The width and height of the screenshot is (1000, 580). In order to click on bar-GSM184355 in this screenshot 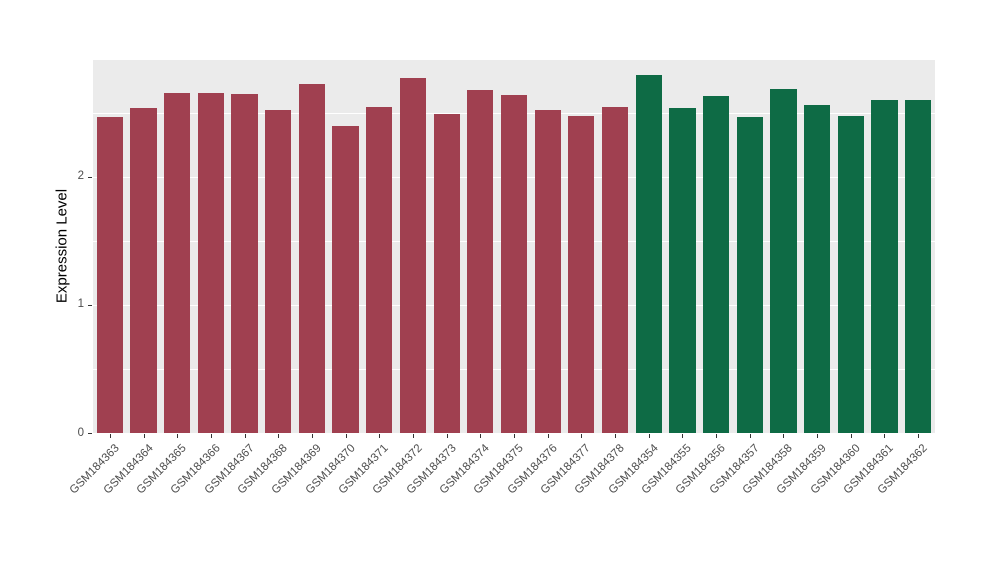, I will do `click(682, 270)`.